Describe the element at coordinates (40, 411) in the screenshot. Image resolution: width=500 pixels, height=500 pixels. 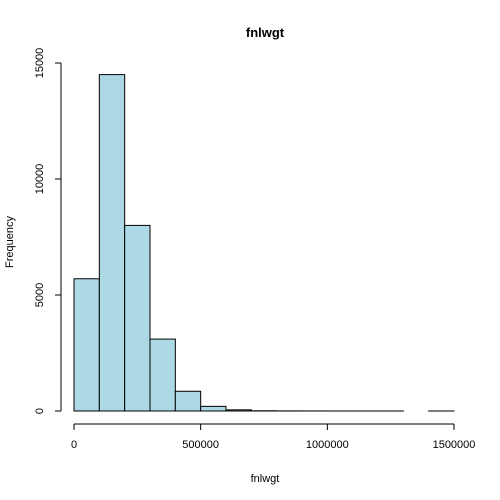
I see `y-tick-label: 0` at that location.